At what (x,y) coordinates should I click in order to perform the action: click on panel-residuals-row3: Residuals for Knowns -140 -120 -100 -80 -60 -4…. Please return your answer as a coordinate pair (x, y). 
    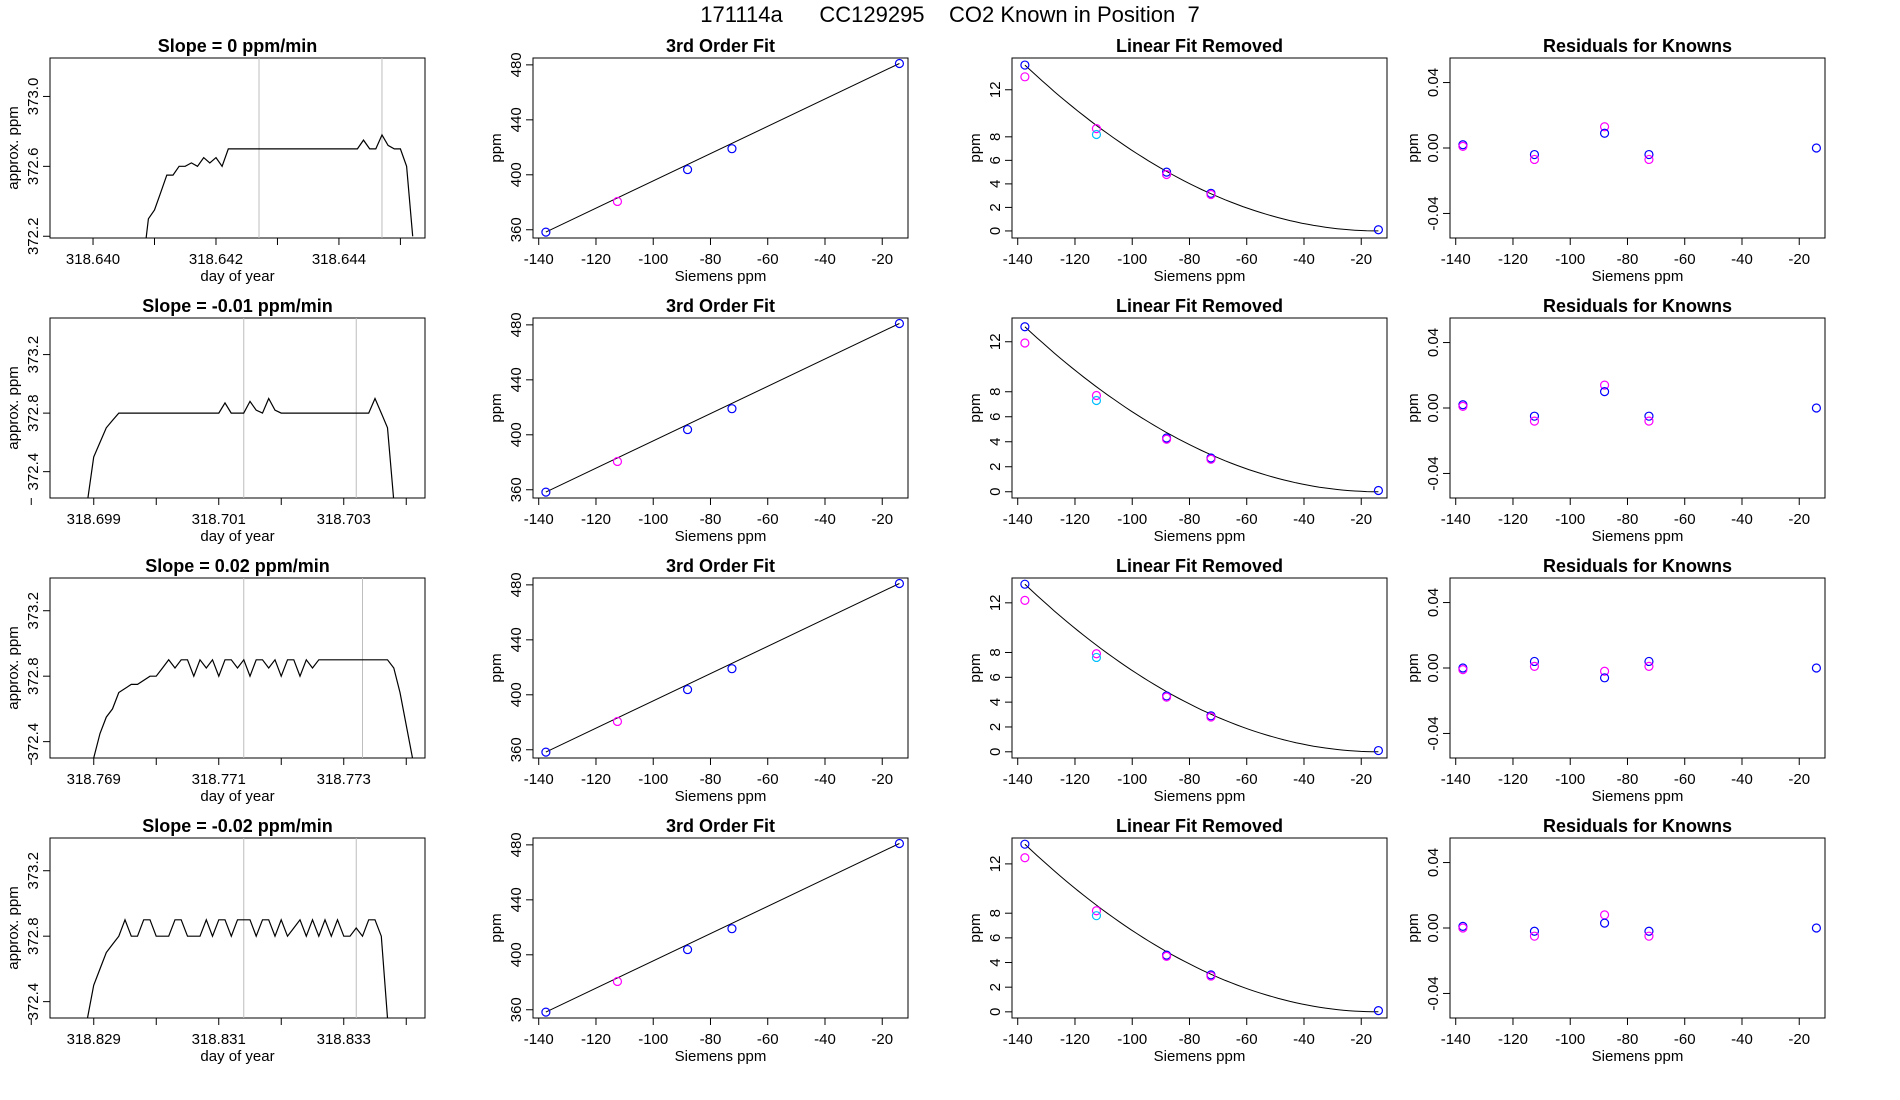
    Looking at the image, I should click on (1615, 940).